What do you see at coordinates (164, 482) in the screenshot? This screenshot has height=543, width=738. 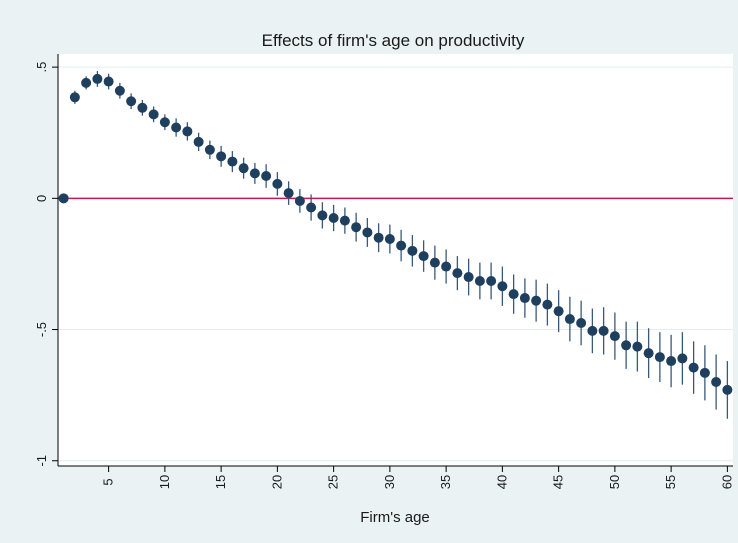 I see `x-tick-label-10: 10` at bounding box center [164, 482].